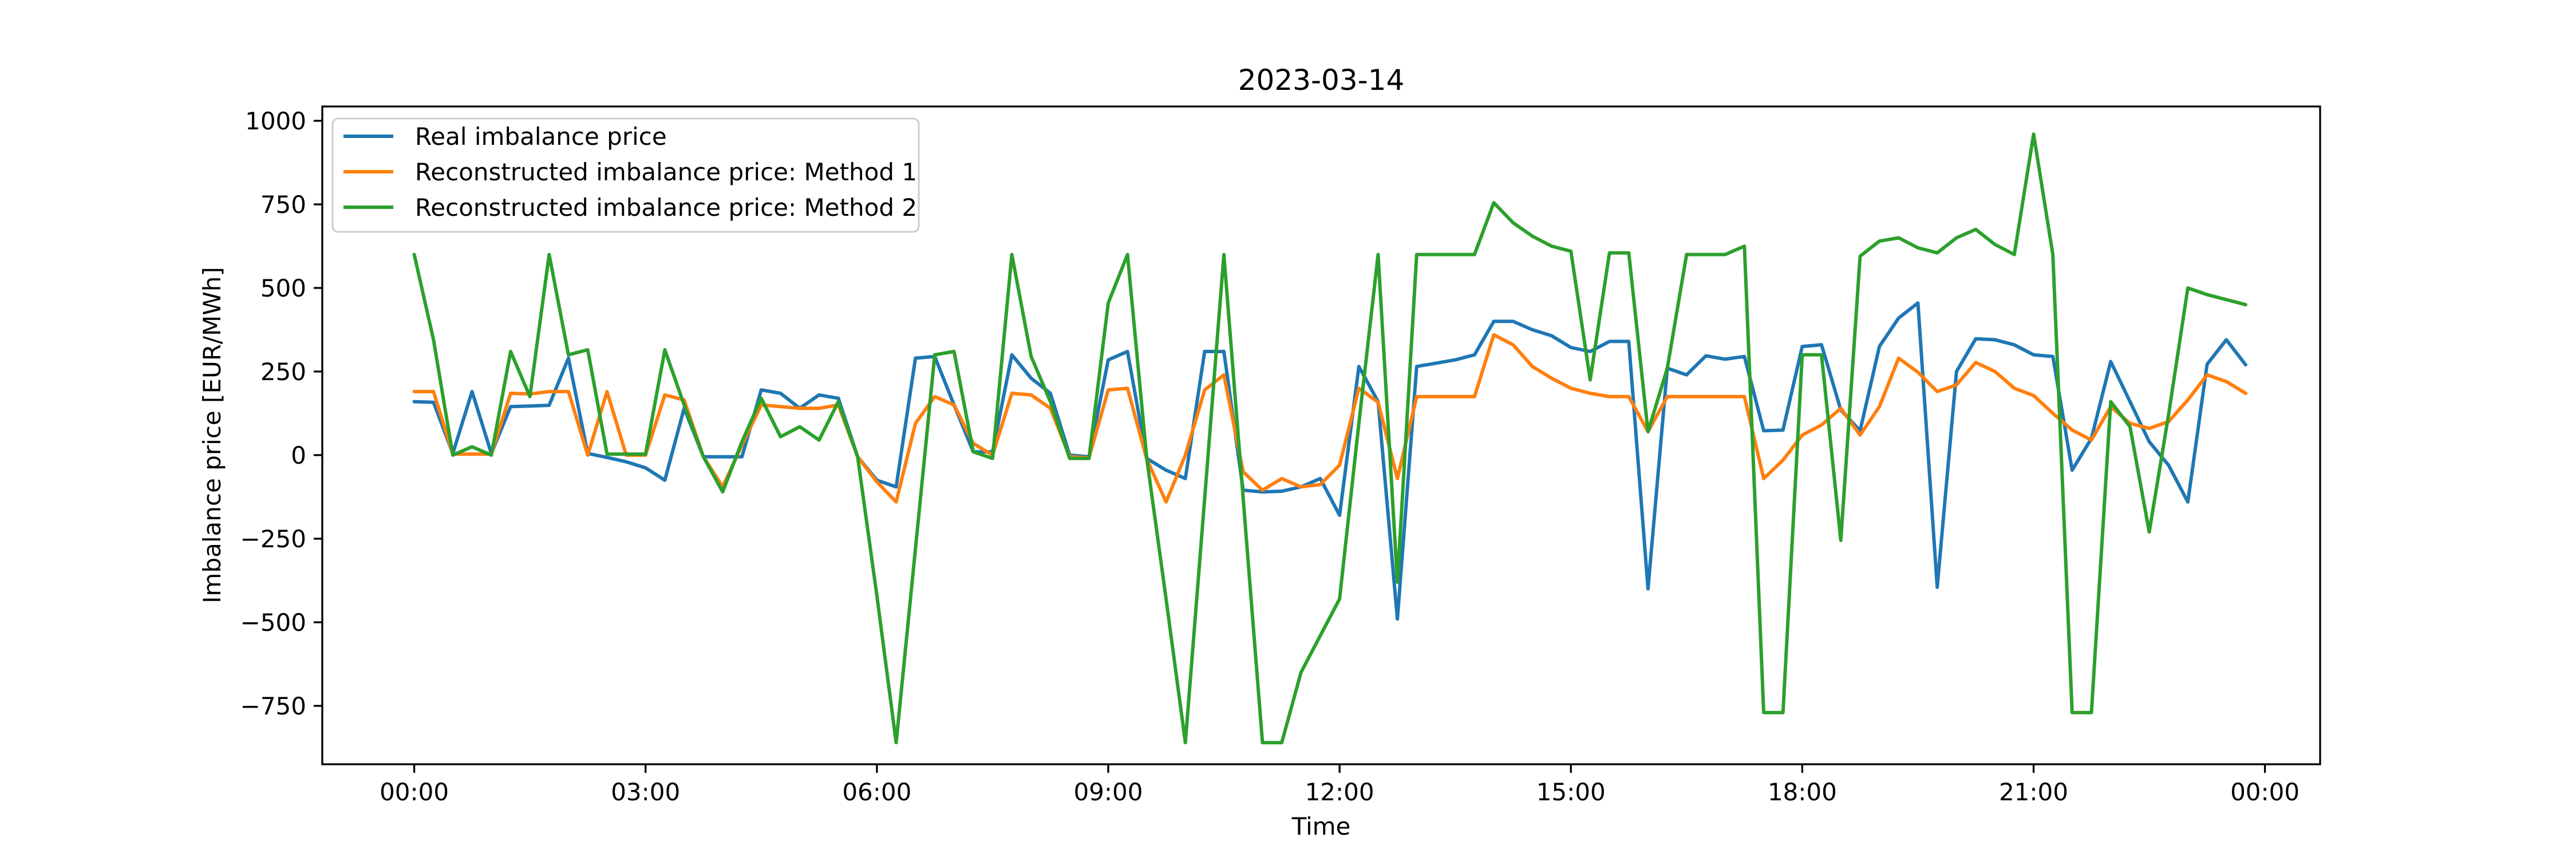 Image resolution: width=2576 pixels, height=861 pixels. What do you see at coordinates (281, 413) in the screenshot?
I see `y-axis-ticks: 1000 750 500 250 0 −250 −500 −750` at bounding box center [281, 413].